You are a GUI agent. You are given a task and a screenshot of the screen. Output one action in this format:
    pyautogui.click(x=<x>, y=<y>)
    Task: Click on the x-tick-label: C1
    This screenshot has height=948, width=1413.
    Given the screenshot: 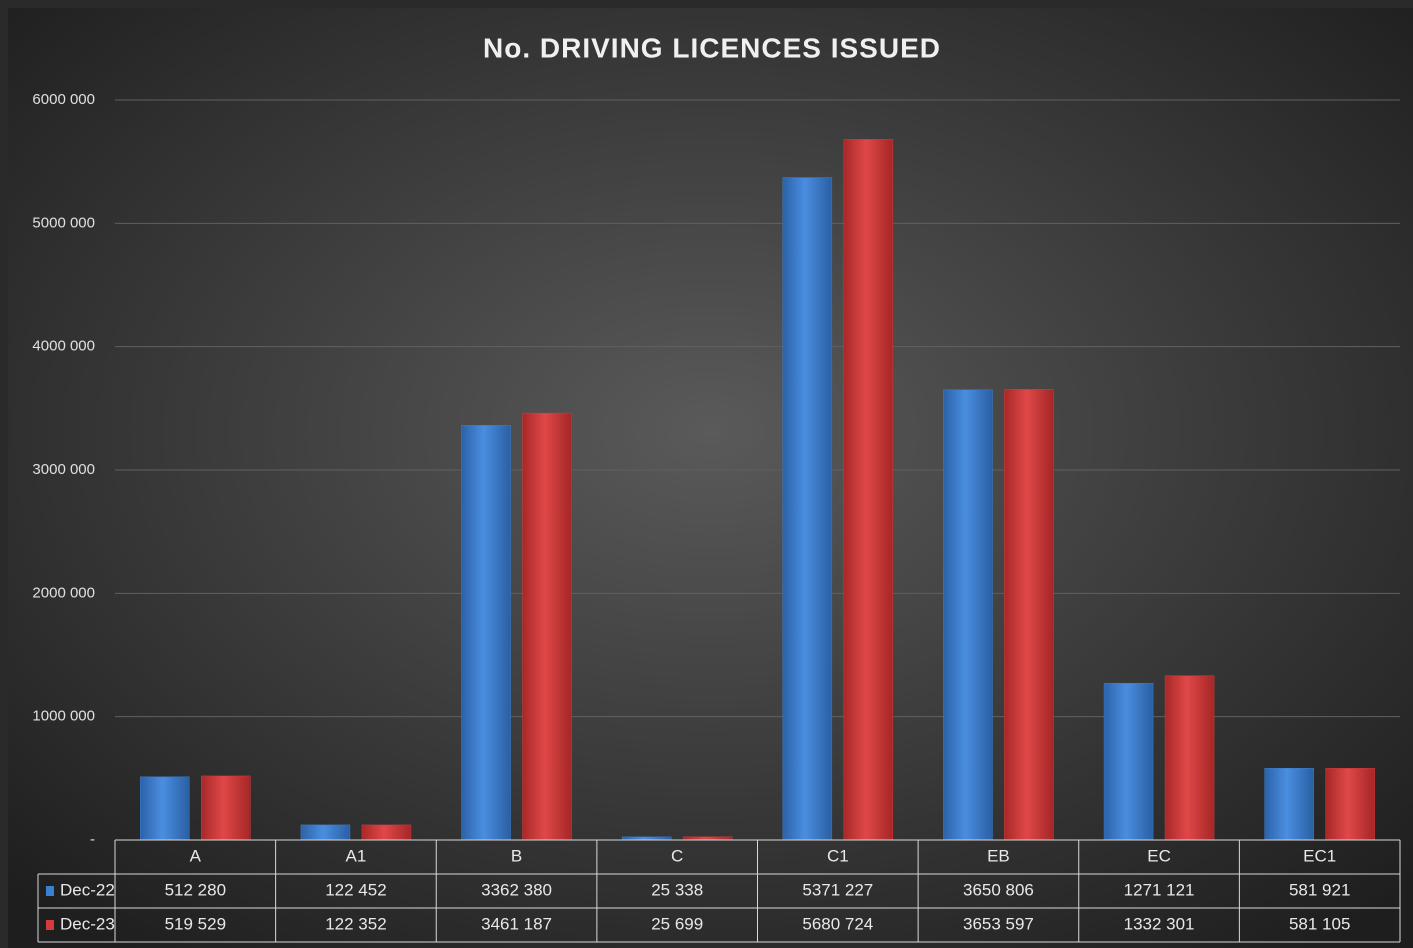 What is the action you would take?
    pyautogui.click(x=838, y=855)
    